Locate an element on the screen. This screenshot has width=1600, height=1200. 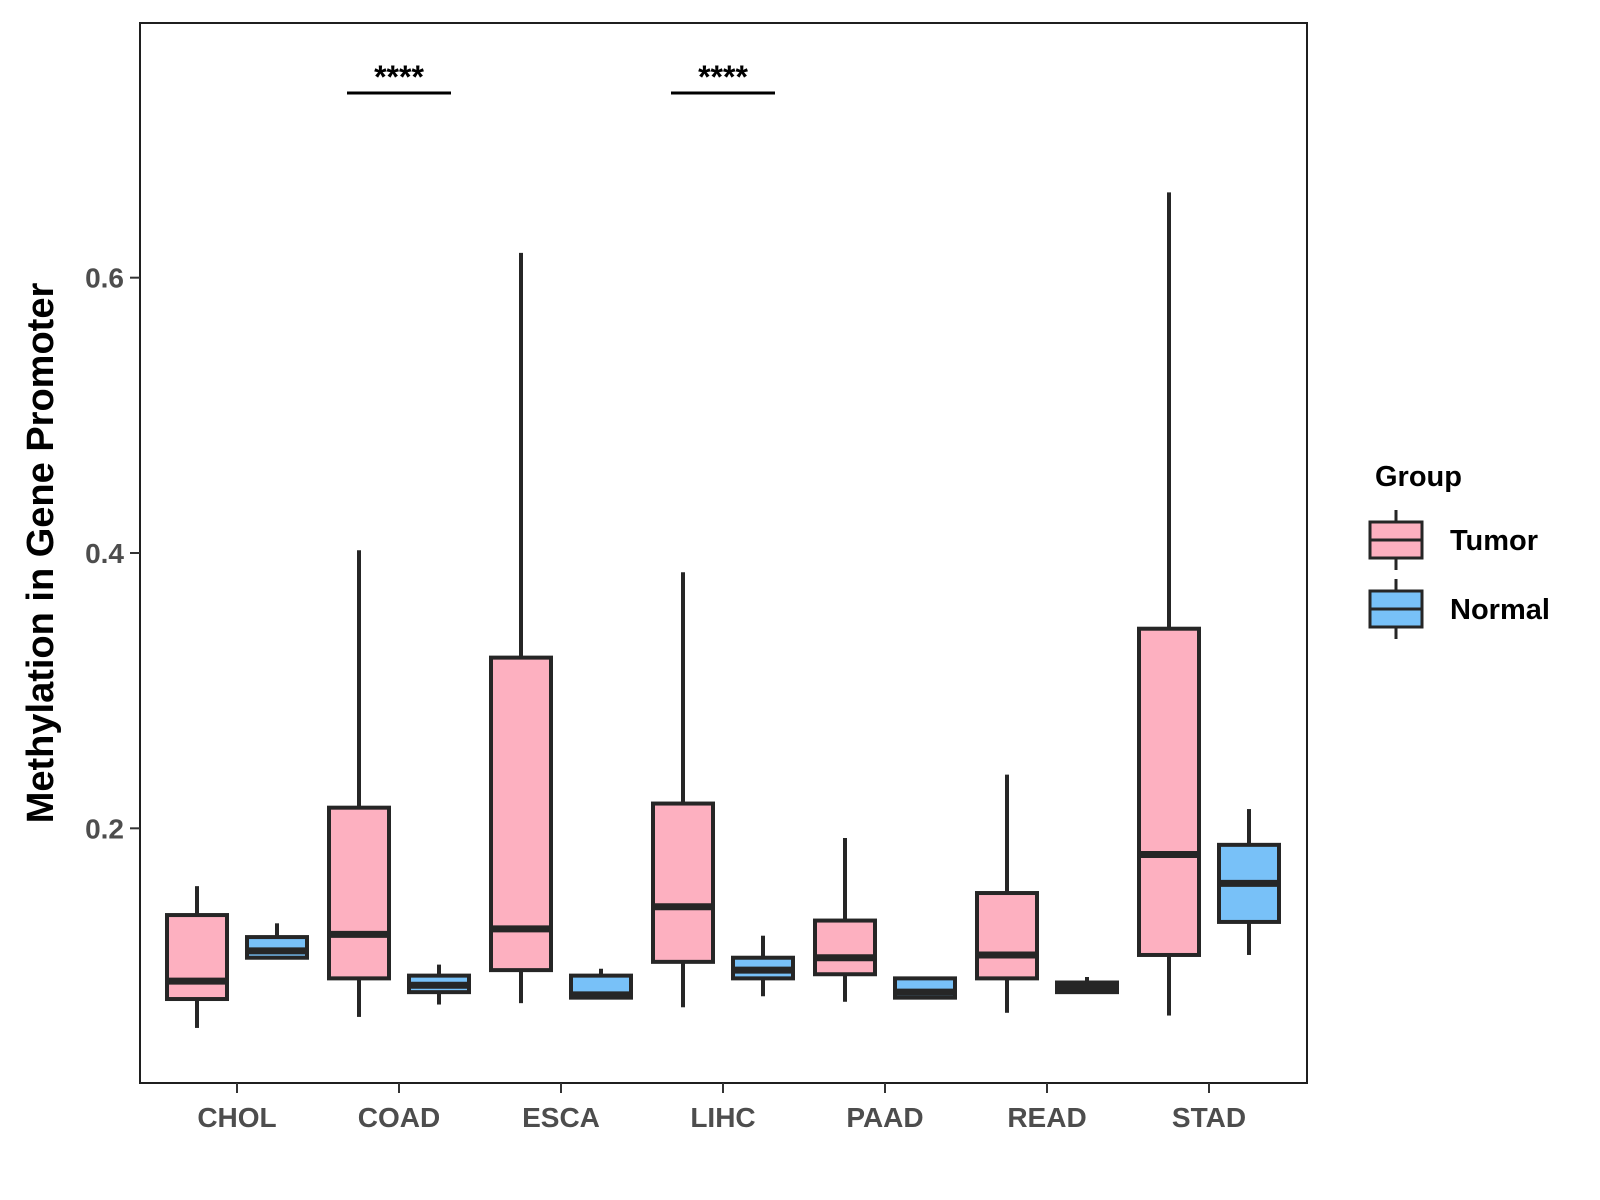
x-tick-label: READ is located at coordinates (1046, 1117).